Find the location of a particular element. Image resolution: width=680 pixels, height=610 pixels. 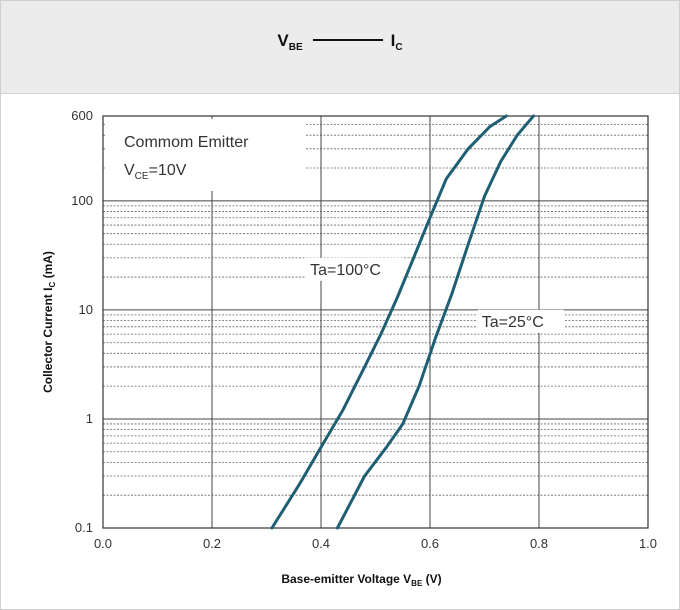

y-tick-label: 1 is located at coordinates (89, 418).